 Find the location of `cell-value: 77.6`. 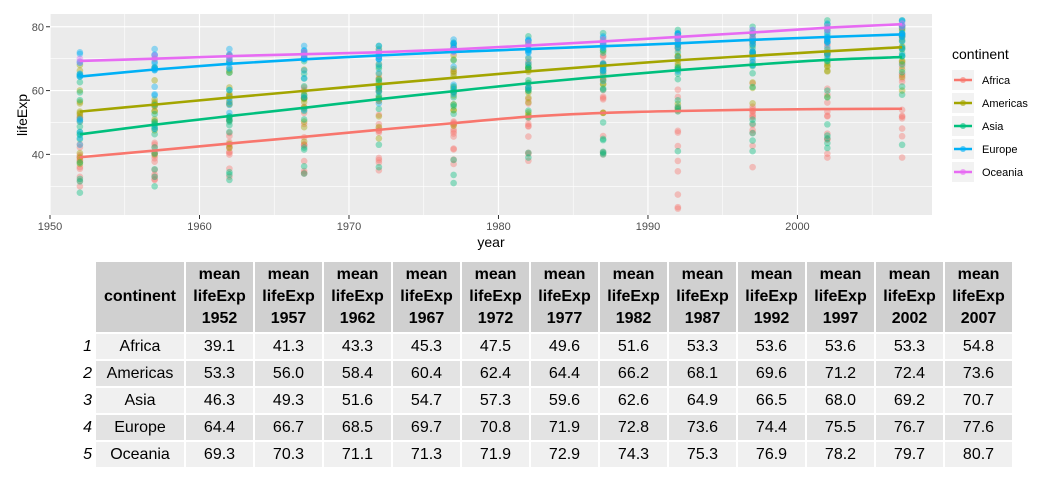

cell-value: 77.6 is located at coordinates (978, 427).